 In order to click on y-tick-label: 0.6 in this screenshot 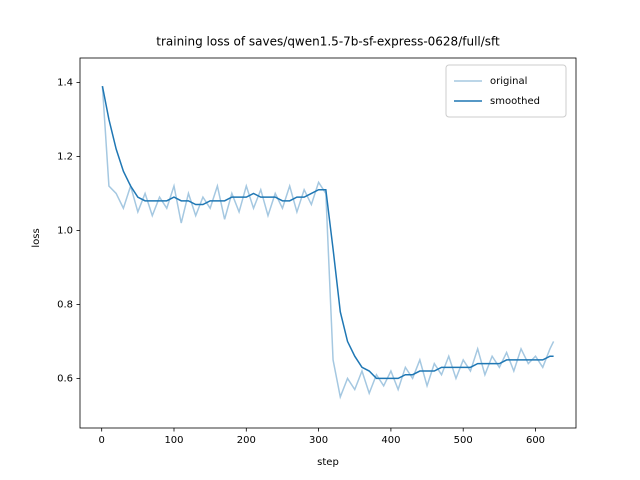, I will do `click(65, 378)`.